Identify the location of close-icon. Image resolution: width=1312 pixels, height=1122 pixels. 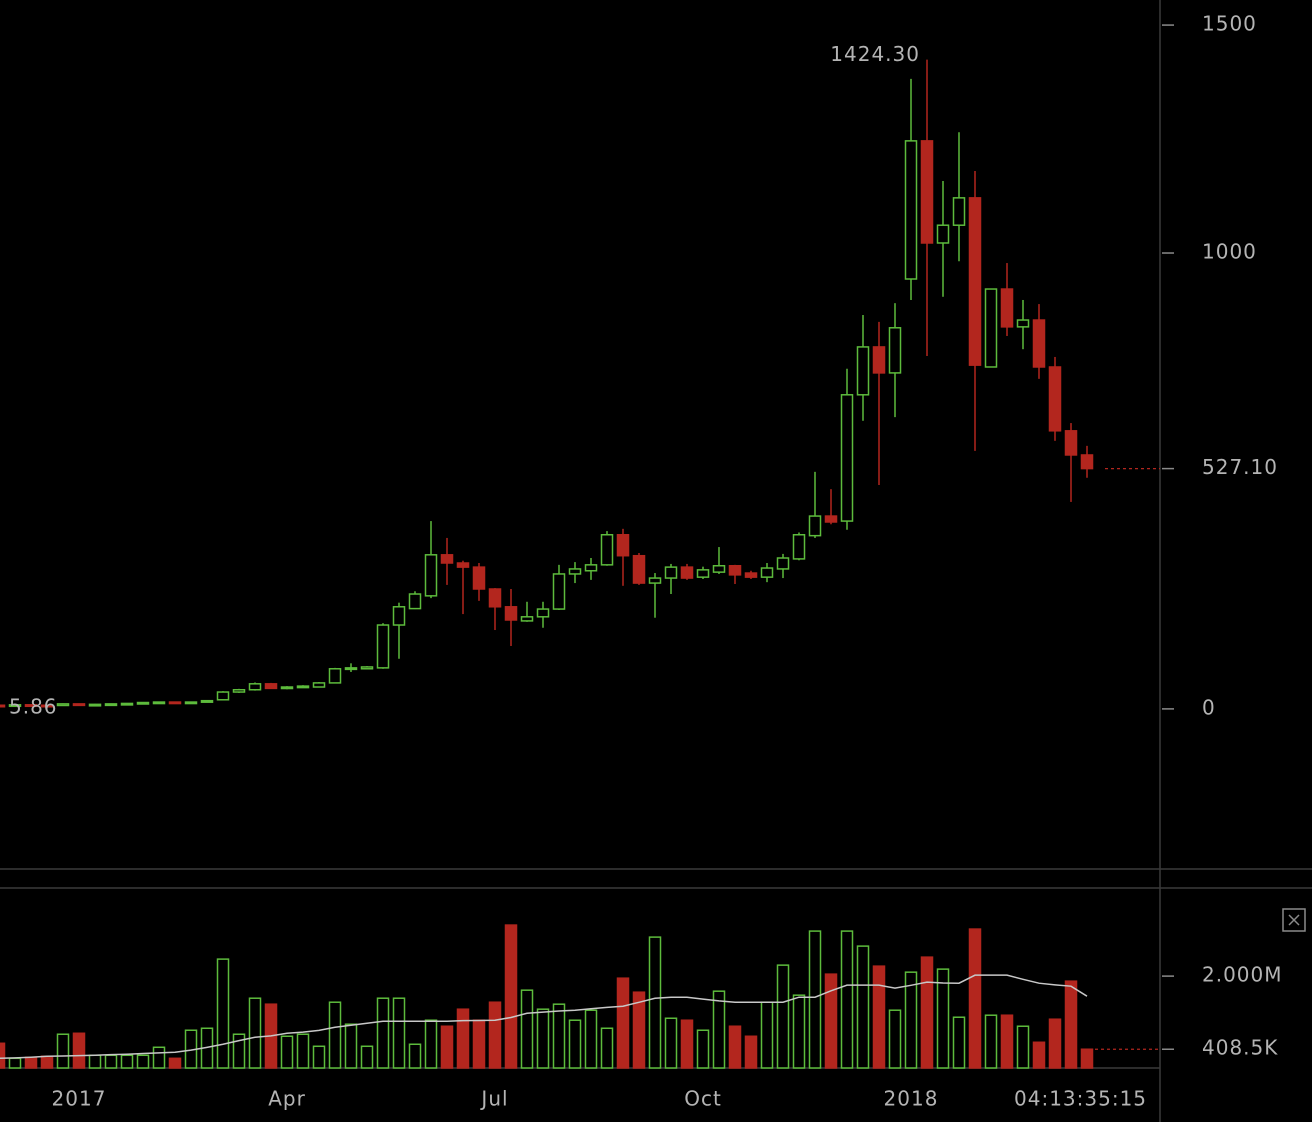
(1294, 920).